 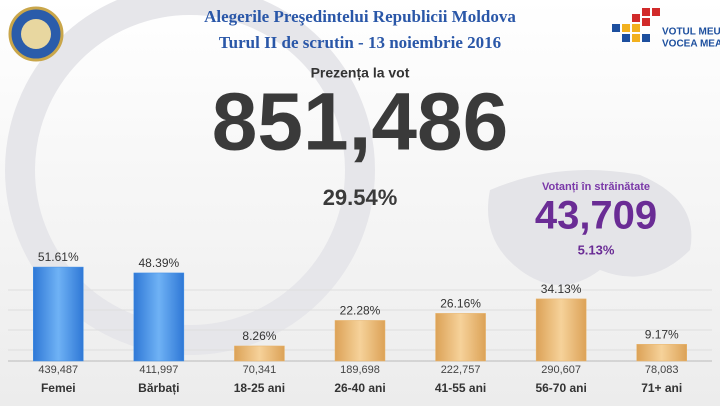 I want to click on value-label: 48.39%, so click(x=159, y=263).